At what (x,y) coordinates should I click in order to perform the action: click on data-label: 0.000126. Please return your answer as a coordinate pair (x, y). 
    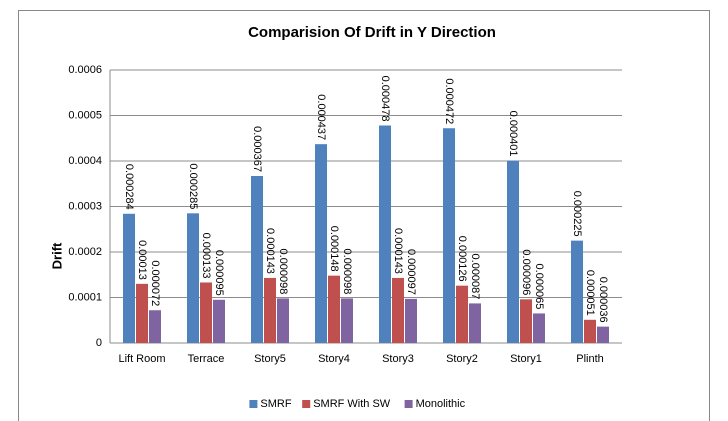
    Looking at the image, I should click on (462, 259).